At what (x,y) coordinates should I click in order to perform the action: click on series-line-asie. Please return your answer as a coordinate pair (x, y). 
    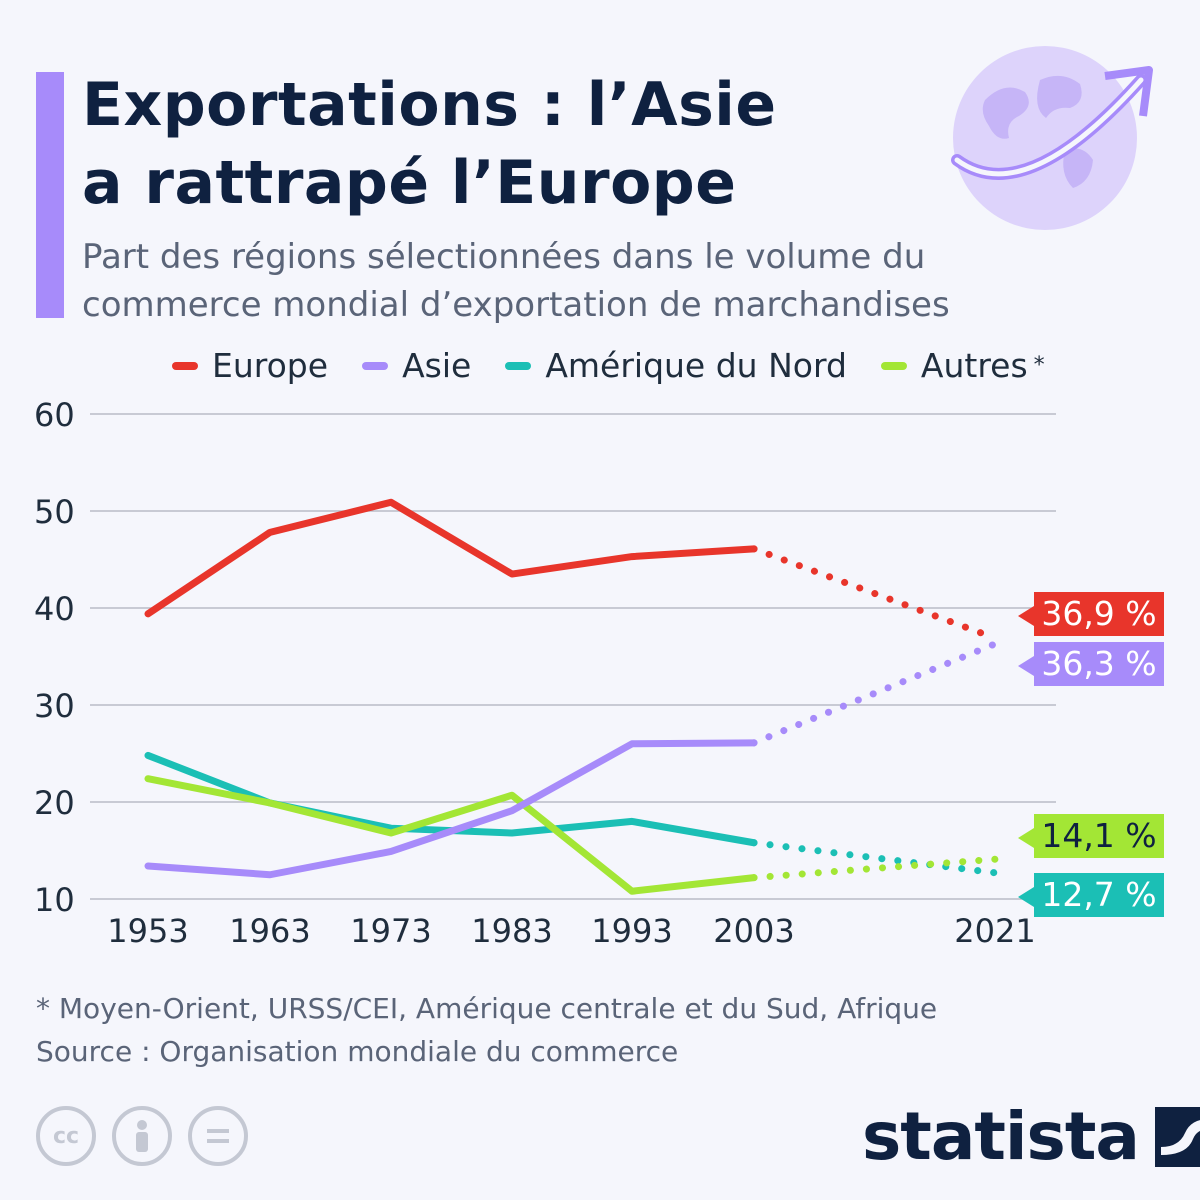
    Looking at the image, I should click on (451, 809).